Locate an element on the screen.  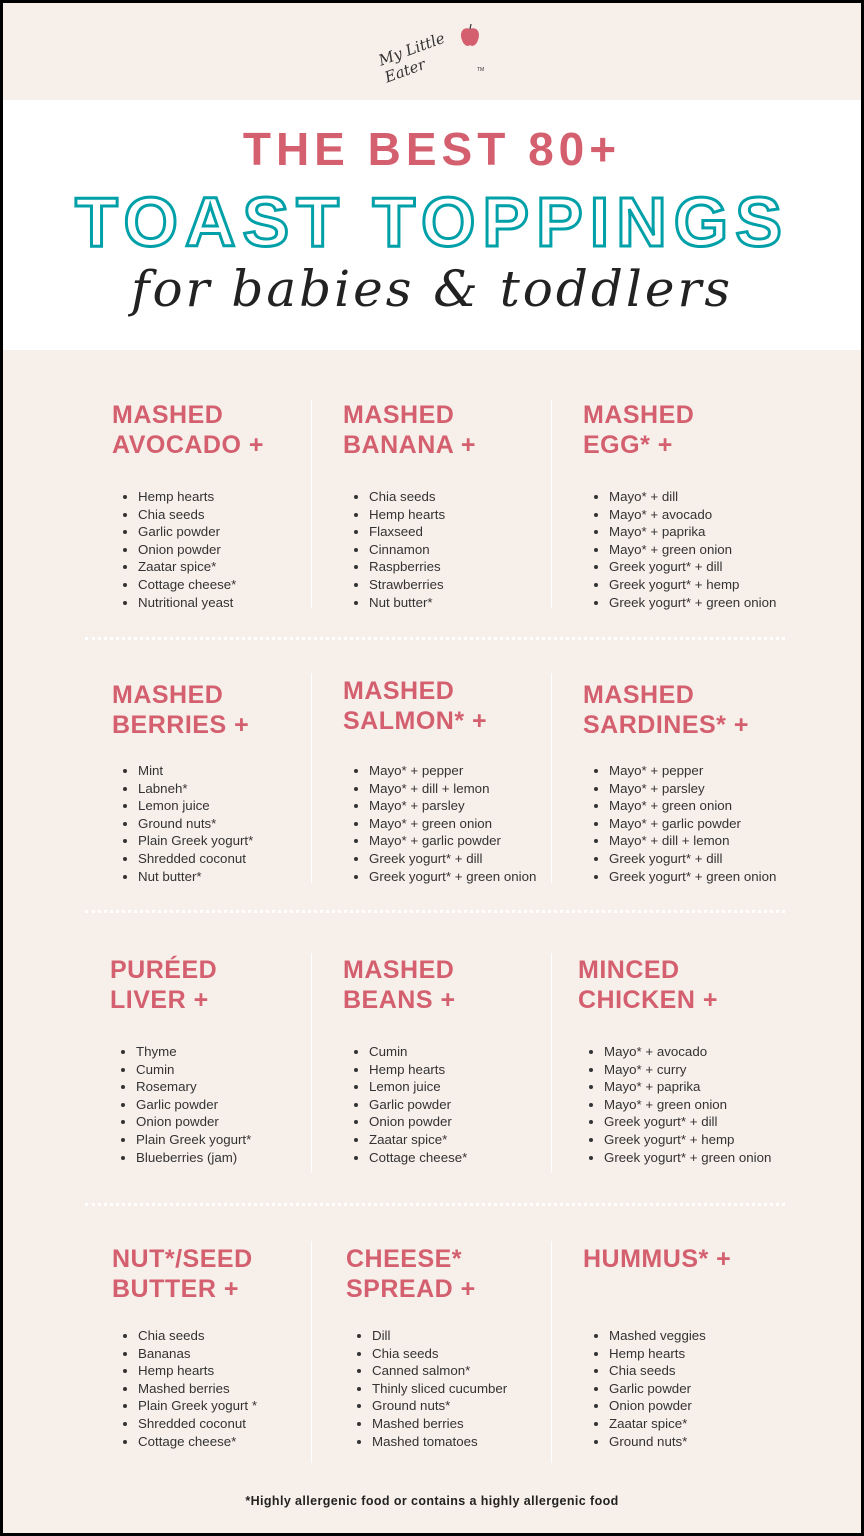
list-item: Mayo* + dill + lemon is located at coordinates (692, 841).